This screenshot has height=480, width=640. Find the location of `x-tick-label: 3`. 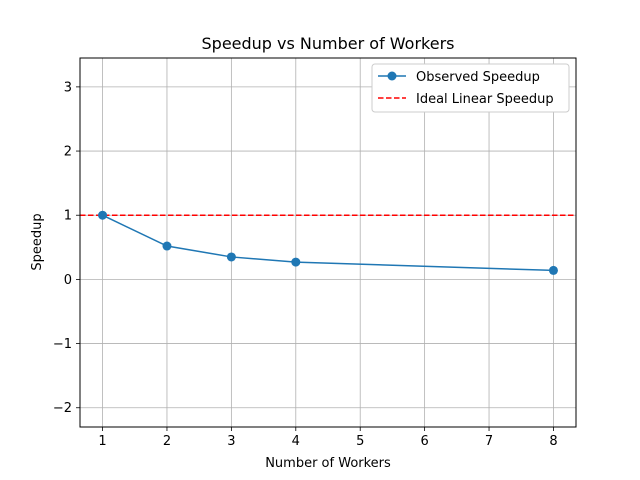

x-tick-label: 3 is located at coordinates (231, 441).